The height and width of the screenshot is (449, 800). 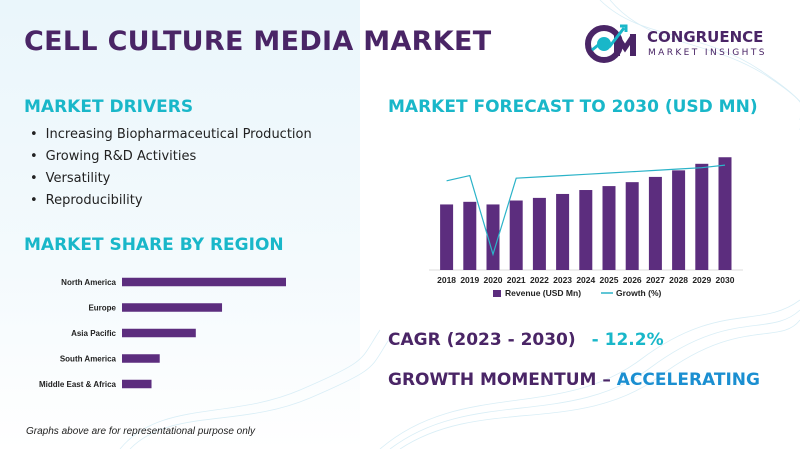 What do you see at coordinates (688, 380) in the screenshot?
I see `momentum-value: ACCELERATING` at bounding box center [688, 380].